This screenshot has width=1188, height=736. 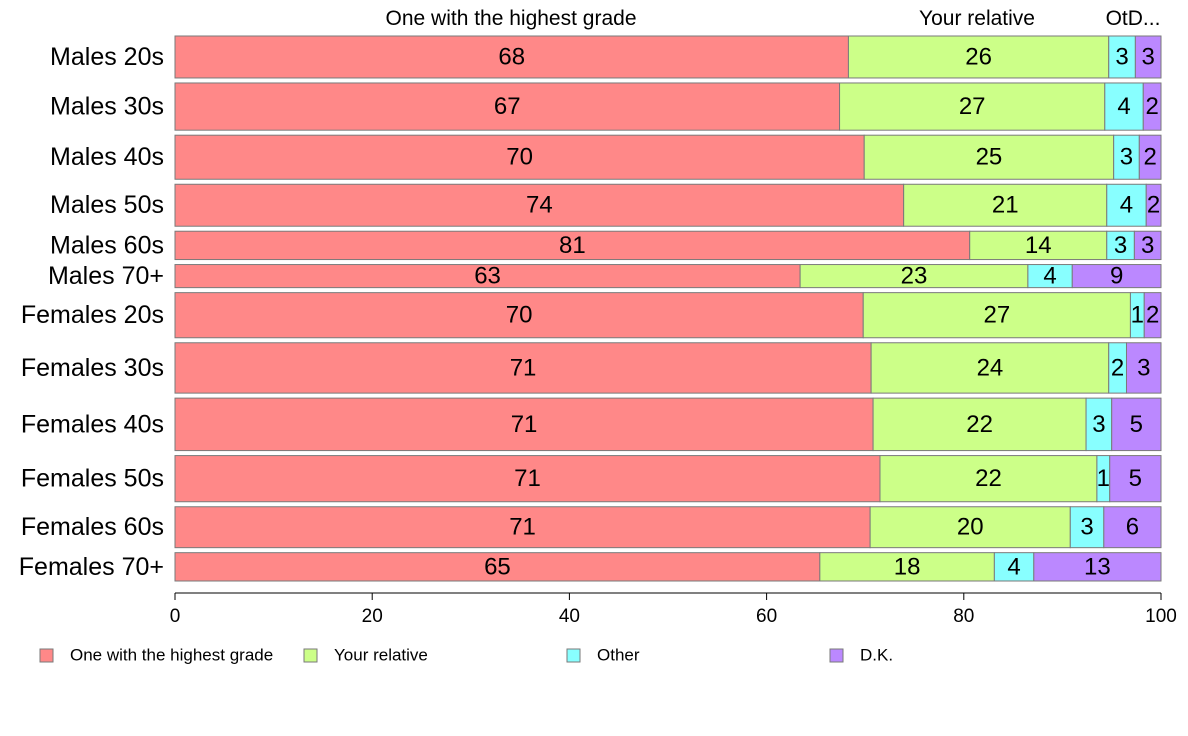 What do you see at coordinates (914, 276) in the screenshot?
I see `data-label-your-relative: 23` at bounding box center [914, 276].